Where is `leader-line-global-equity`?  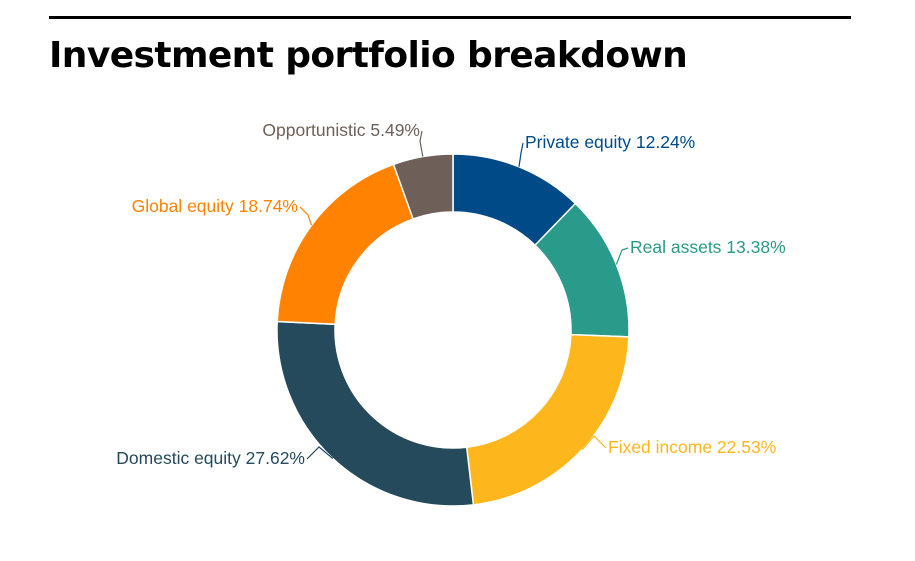 leader-line-global-equity is located at coordinates (306, 216).